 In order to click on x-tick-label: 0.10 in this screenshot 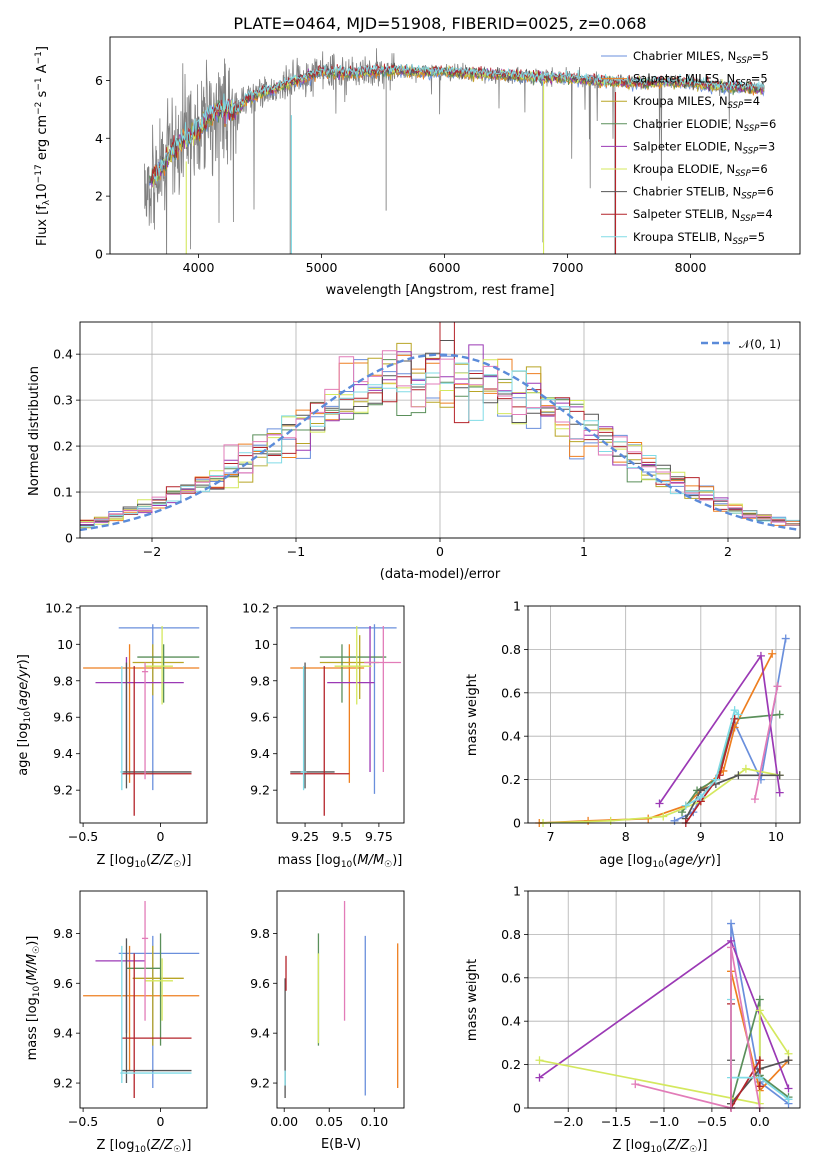, I will do `click(374, 1121)`.